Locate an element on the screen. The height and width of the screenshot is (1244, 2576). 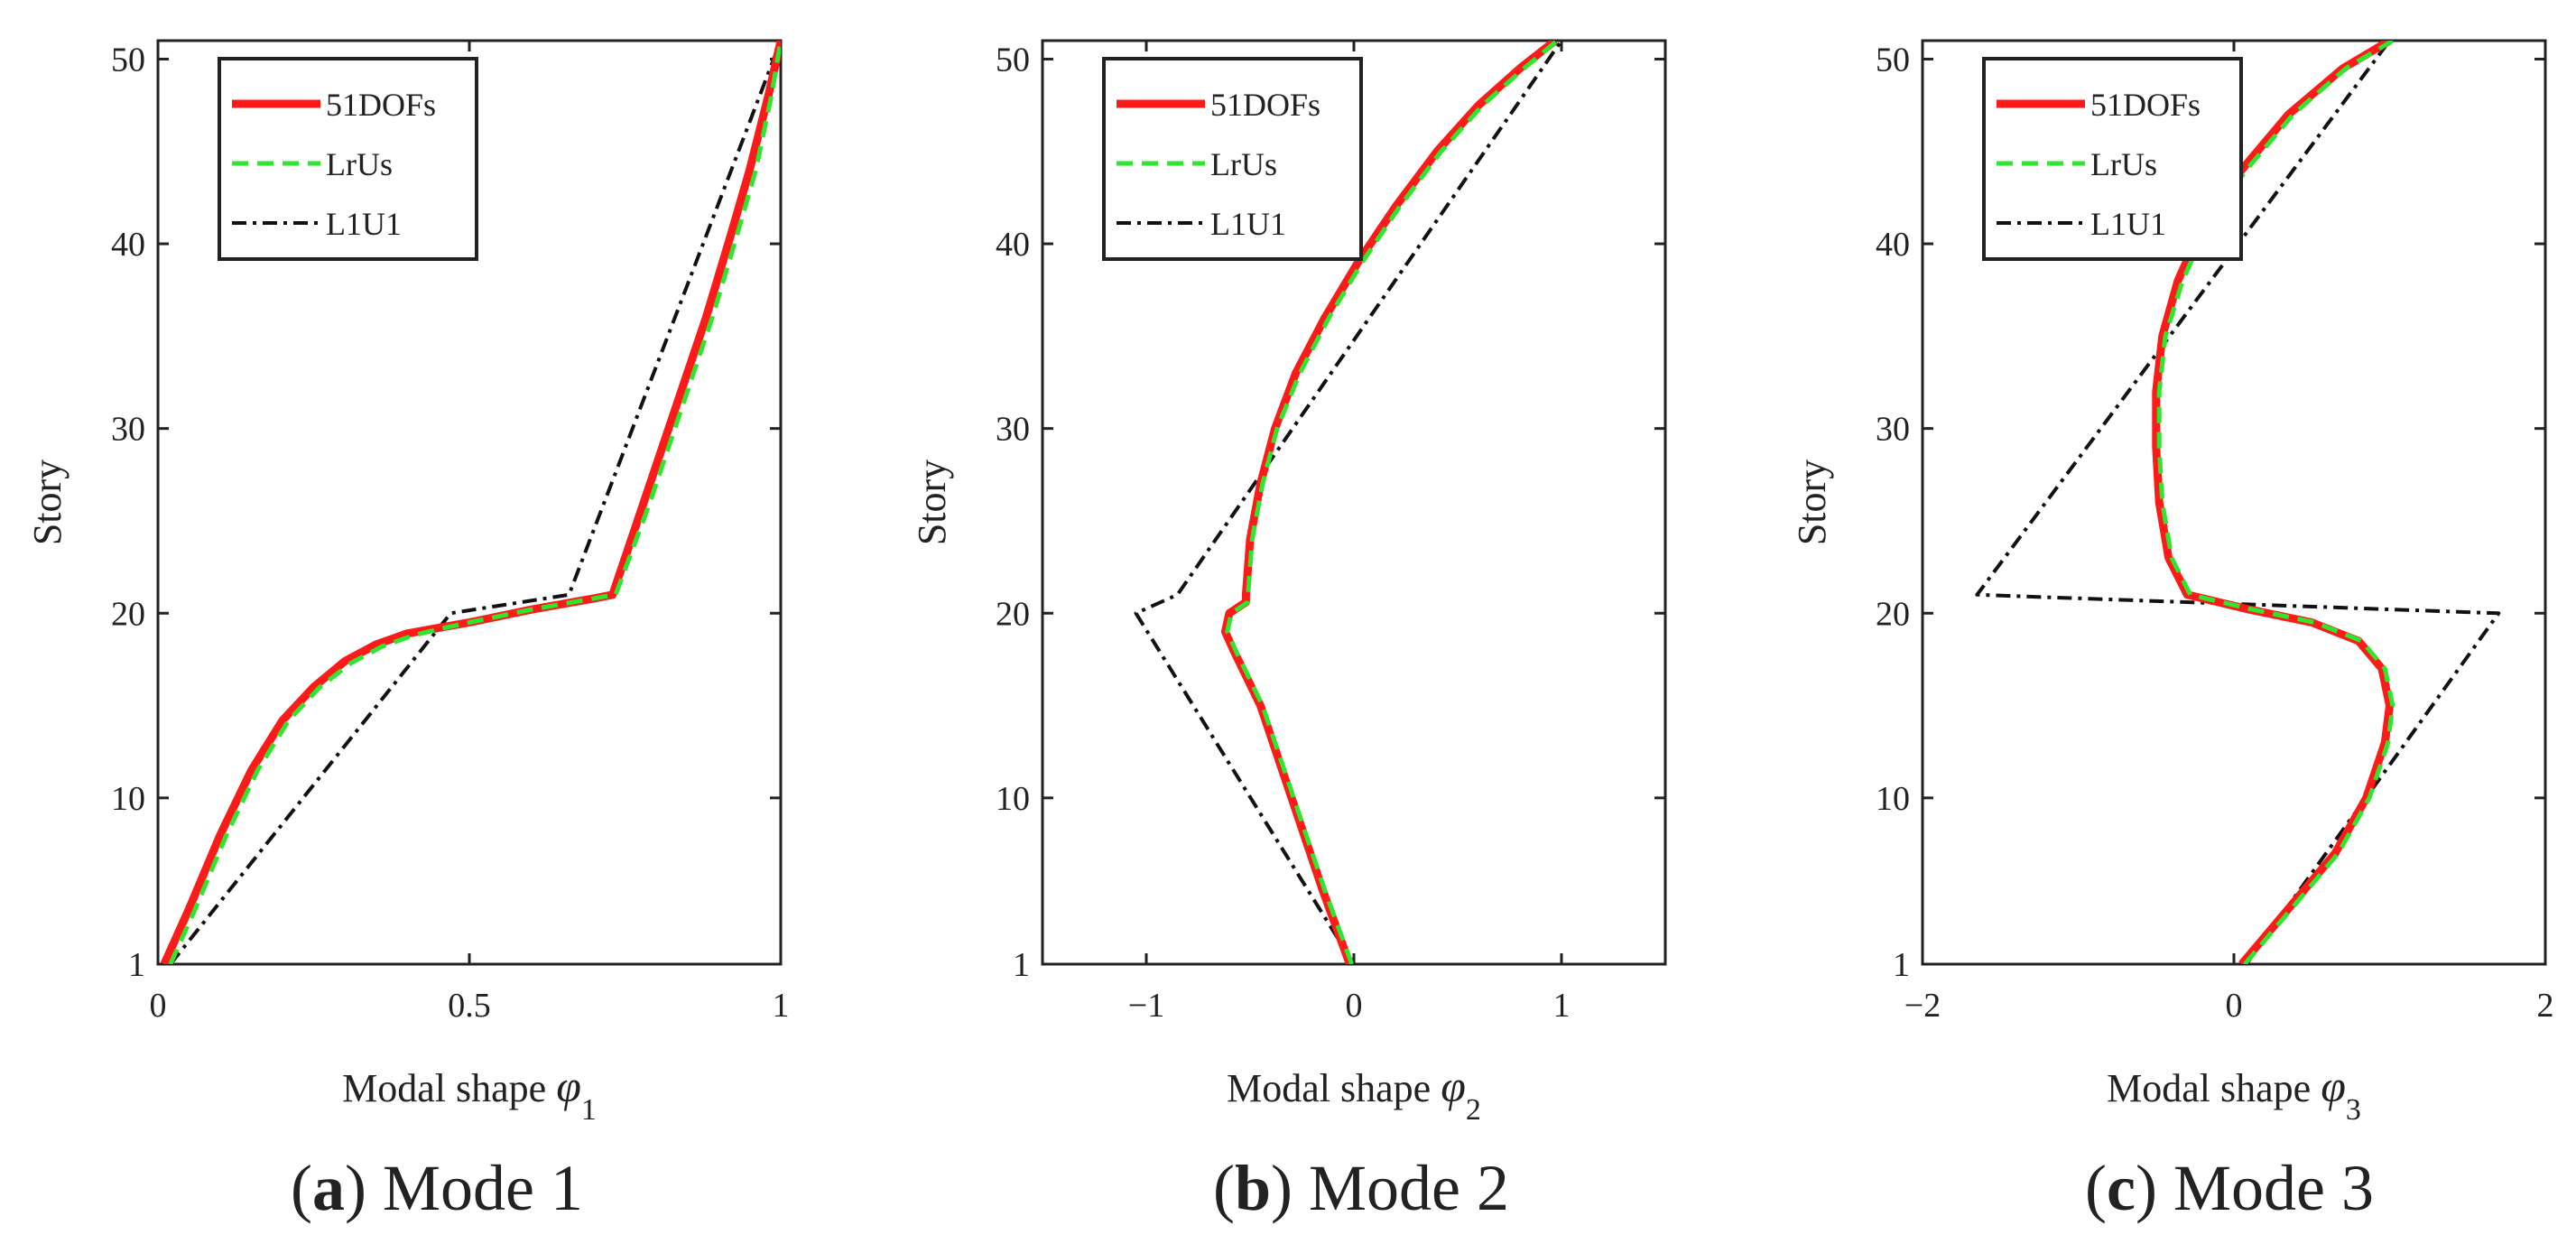
series-l1u1-line is located at coordinates (1348, 502).